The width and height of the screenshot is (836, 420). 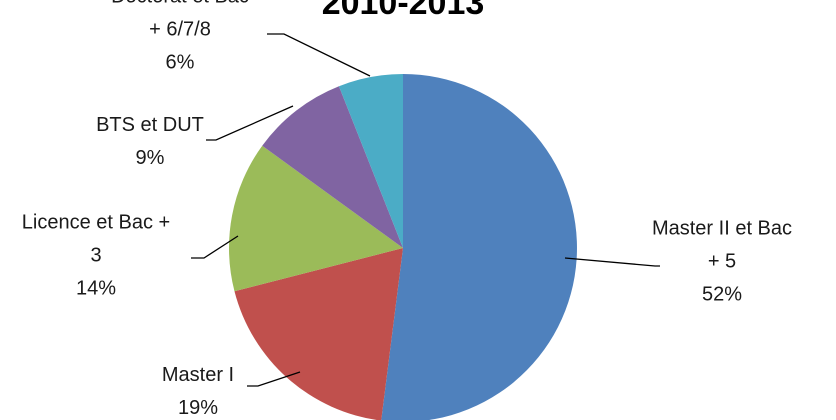 What do you see at coordinates (150, 125) in the screenshot?
I see `slice-category-label: BTS et DUT` at bounding box center [150, 125].